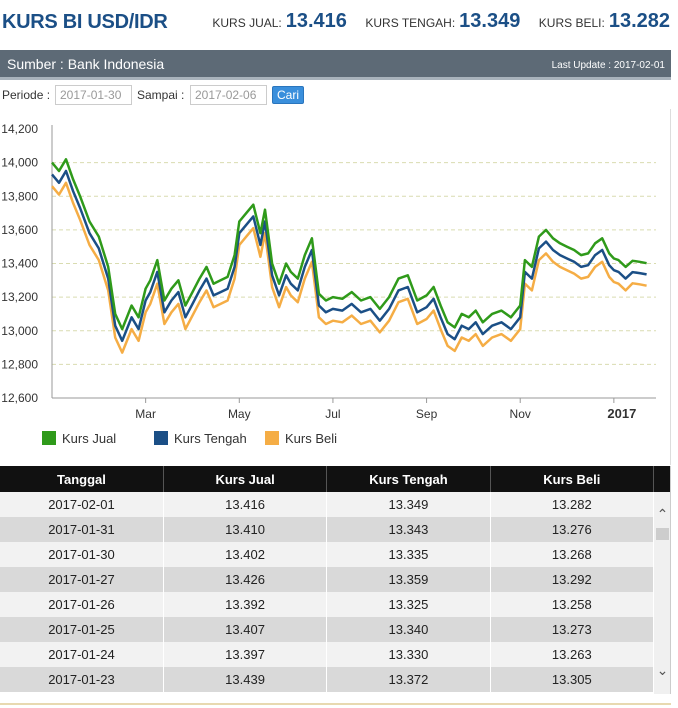 The image size is (678, 708). I want to click on cell-jual: 13.407, so click(245, 629).